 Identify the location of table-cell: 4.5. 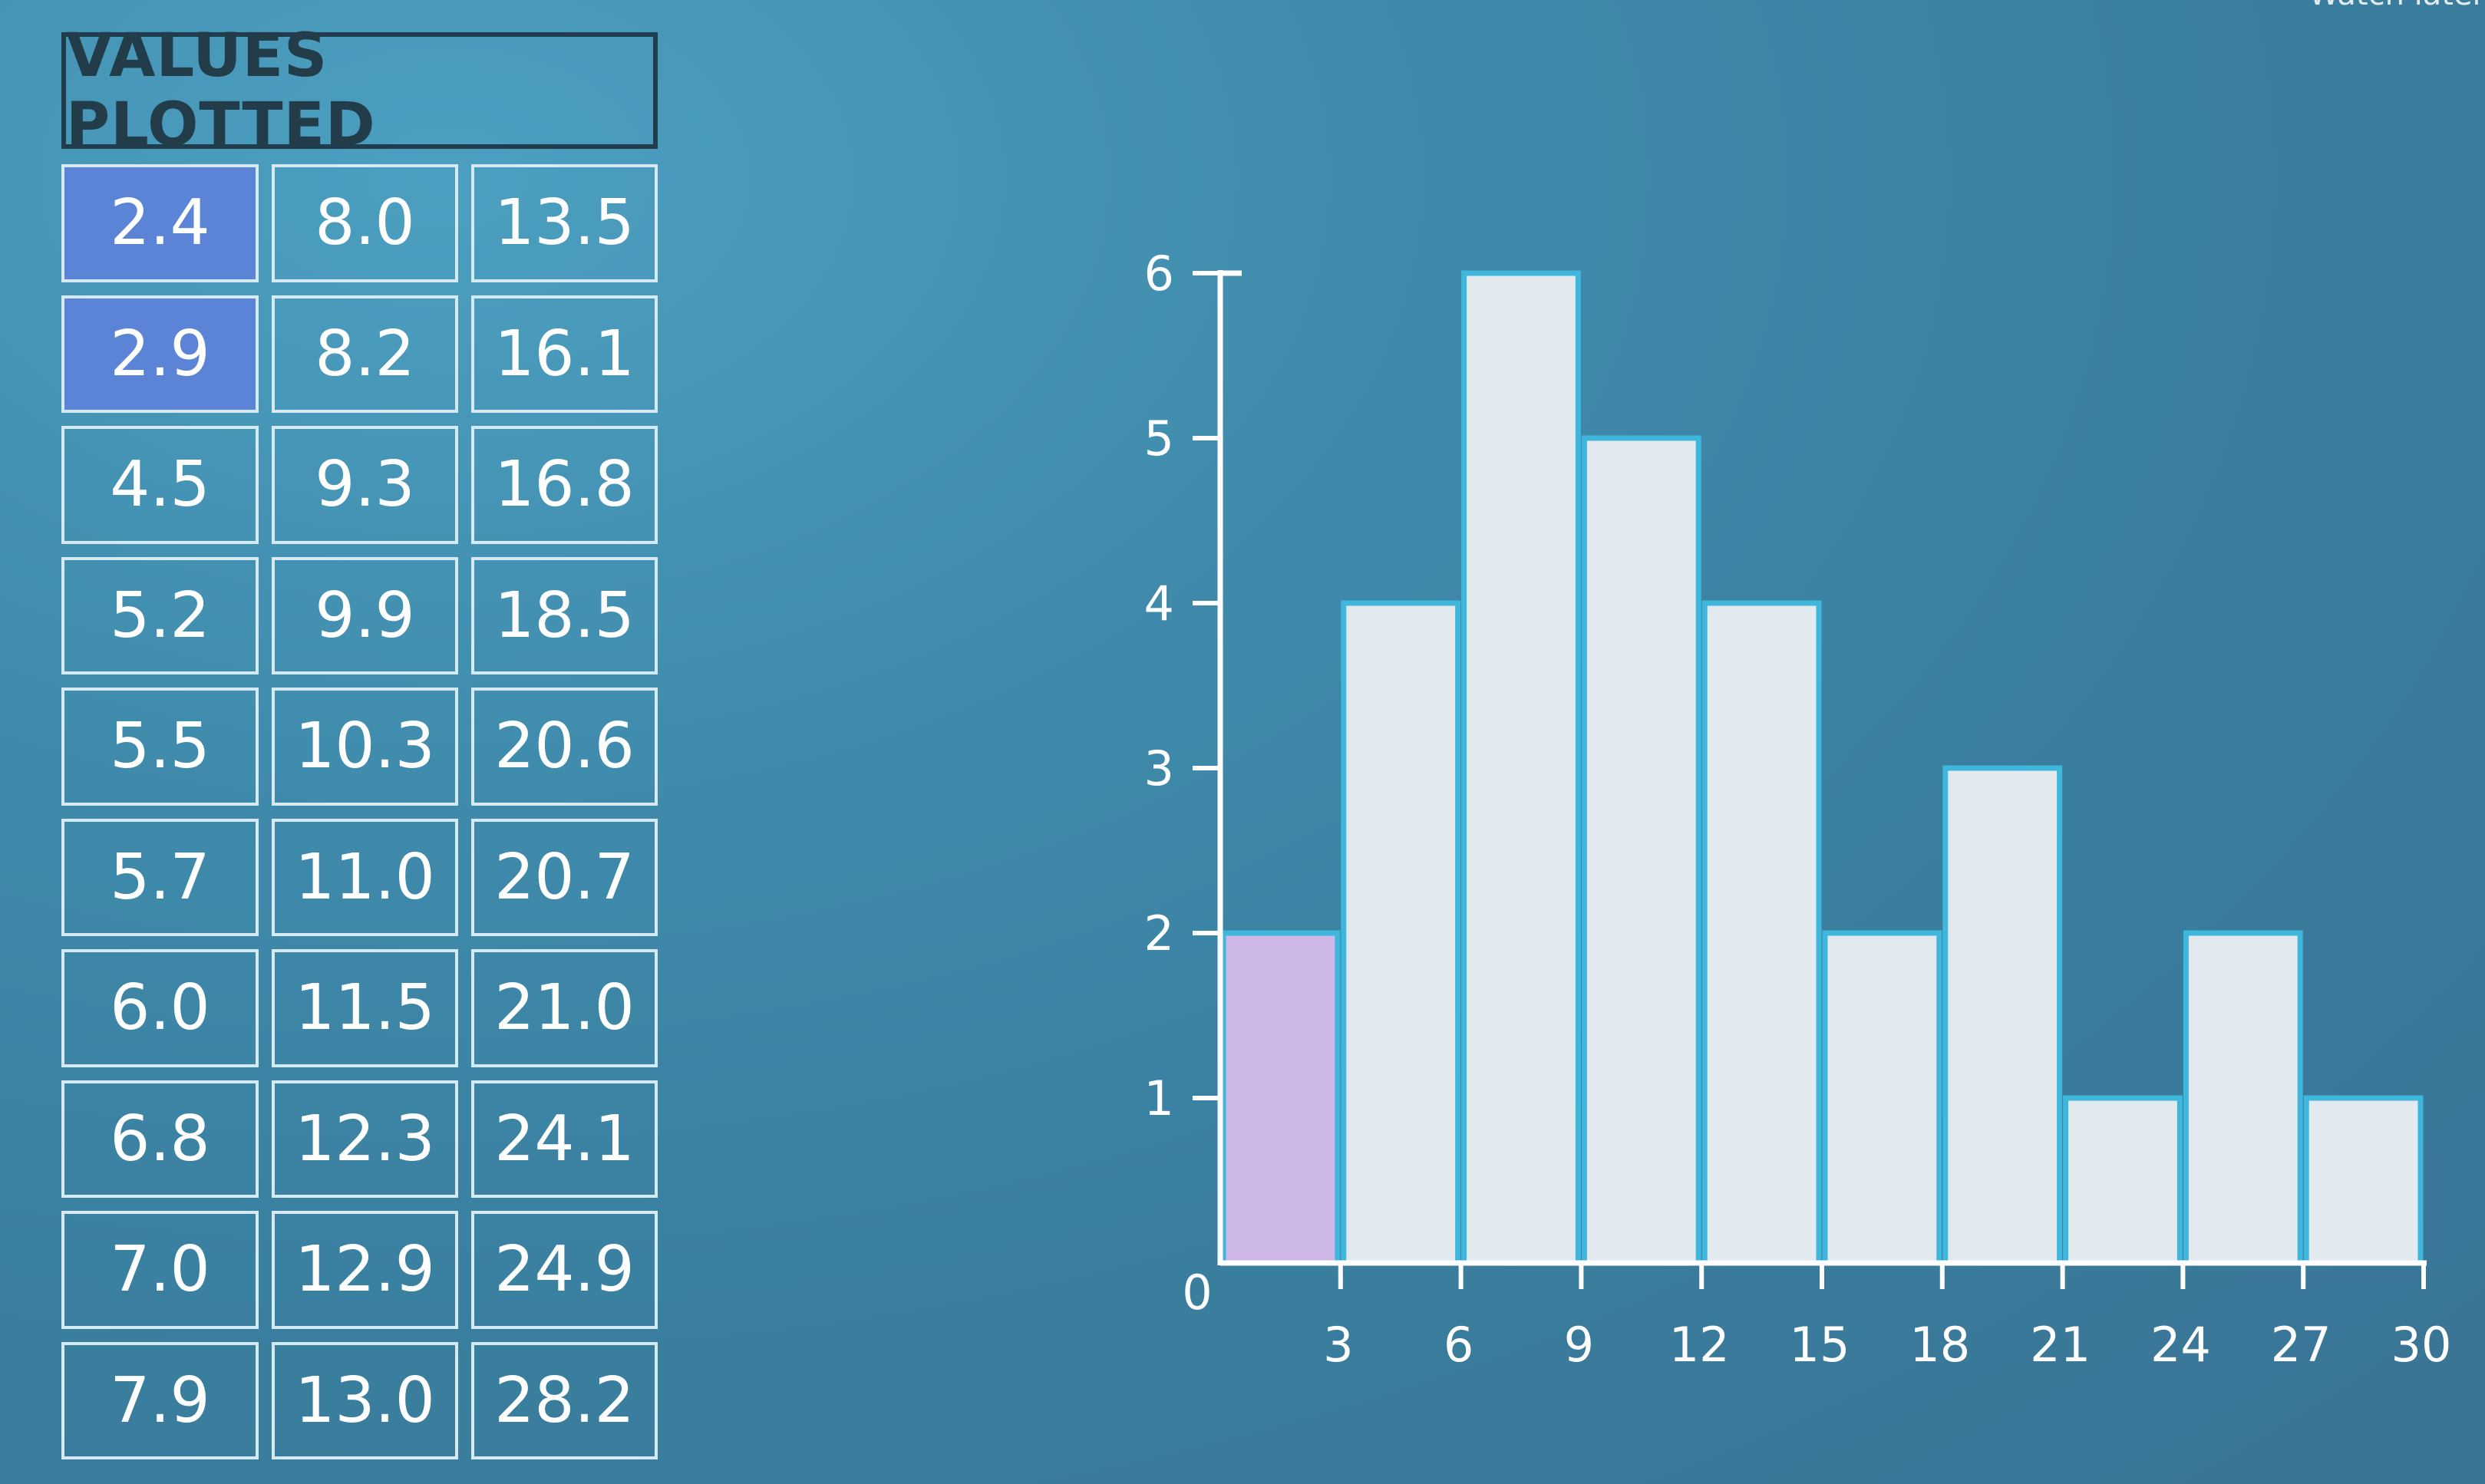
(160, 485).